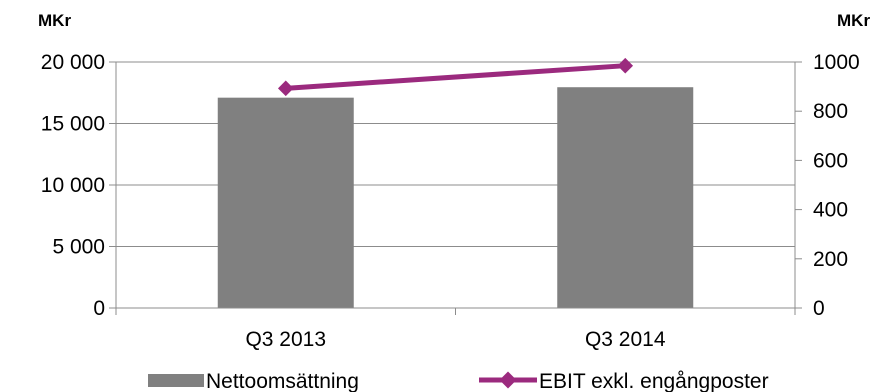 This screenshot has height=392, width=884. I want to click on legend-swatch-bar, so click(176, 380).